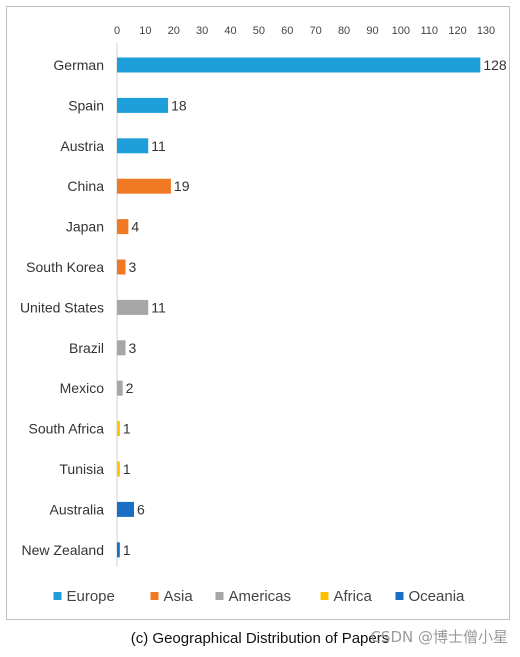  What do you see at coordinates (437, 596) in the screenshot?
I see `legend-label: Oceania` at bounding box center [437, 596].